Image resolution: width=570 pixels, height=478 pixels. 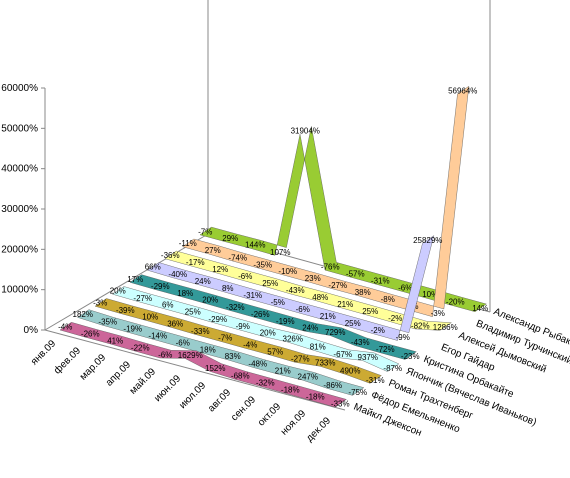 I want to click on data-label: -29%, so click(x=160, y=286).